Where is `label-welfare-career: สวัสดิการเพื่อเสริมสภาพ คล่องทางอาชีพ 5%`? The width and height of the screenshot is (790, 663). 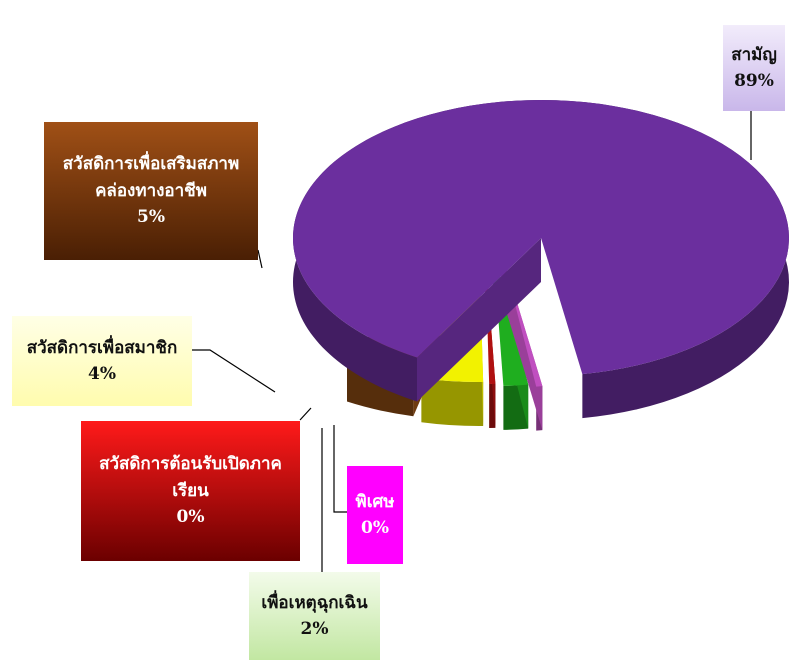 label-welfare-career: สวัสดิการเพื่อเสริมสภาพ คล่องทางอาชีพ 5% is located at coordinates (151, 191).